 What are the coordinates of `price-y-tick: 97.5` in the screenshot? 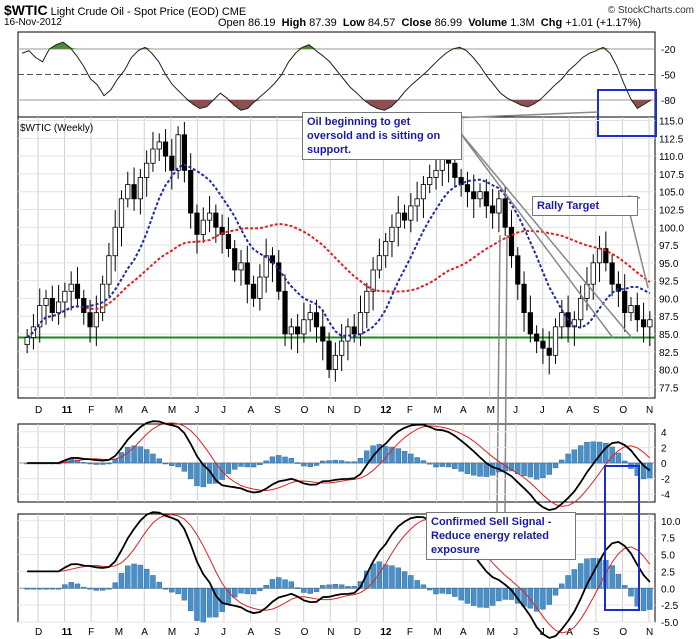 It's located at (669, 246).